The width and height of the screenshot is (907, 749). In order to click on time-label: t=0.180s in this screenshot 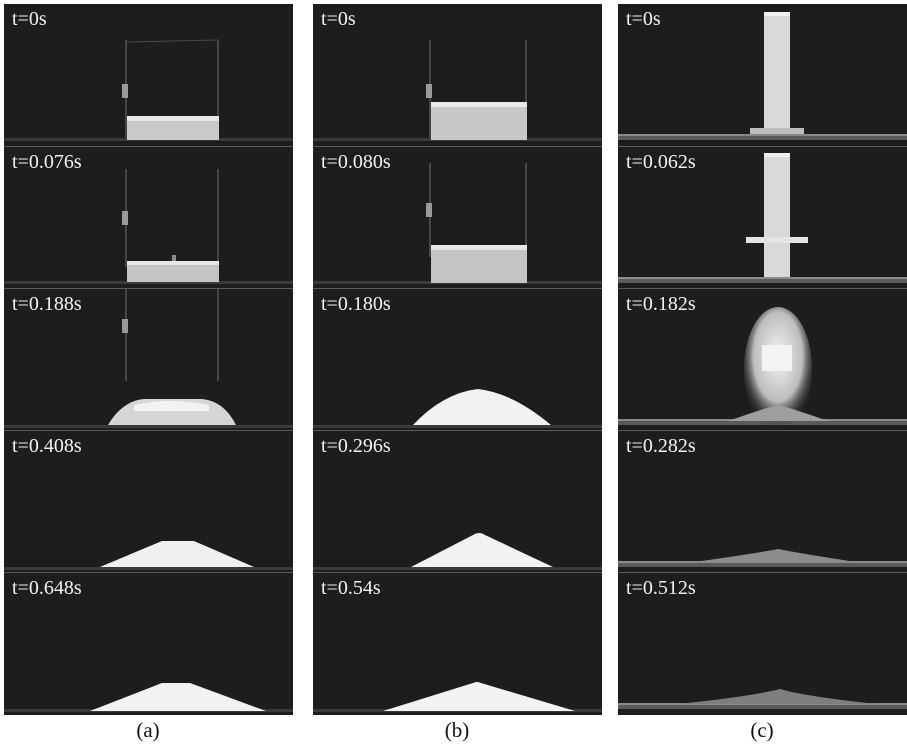, I will do `click(356, 304)`.